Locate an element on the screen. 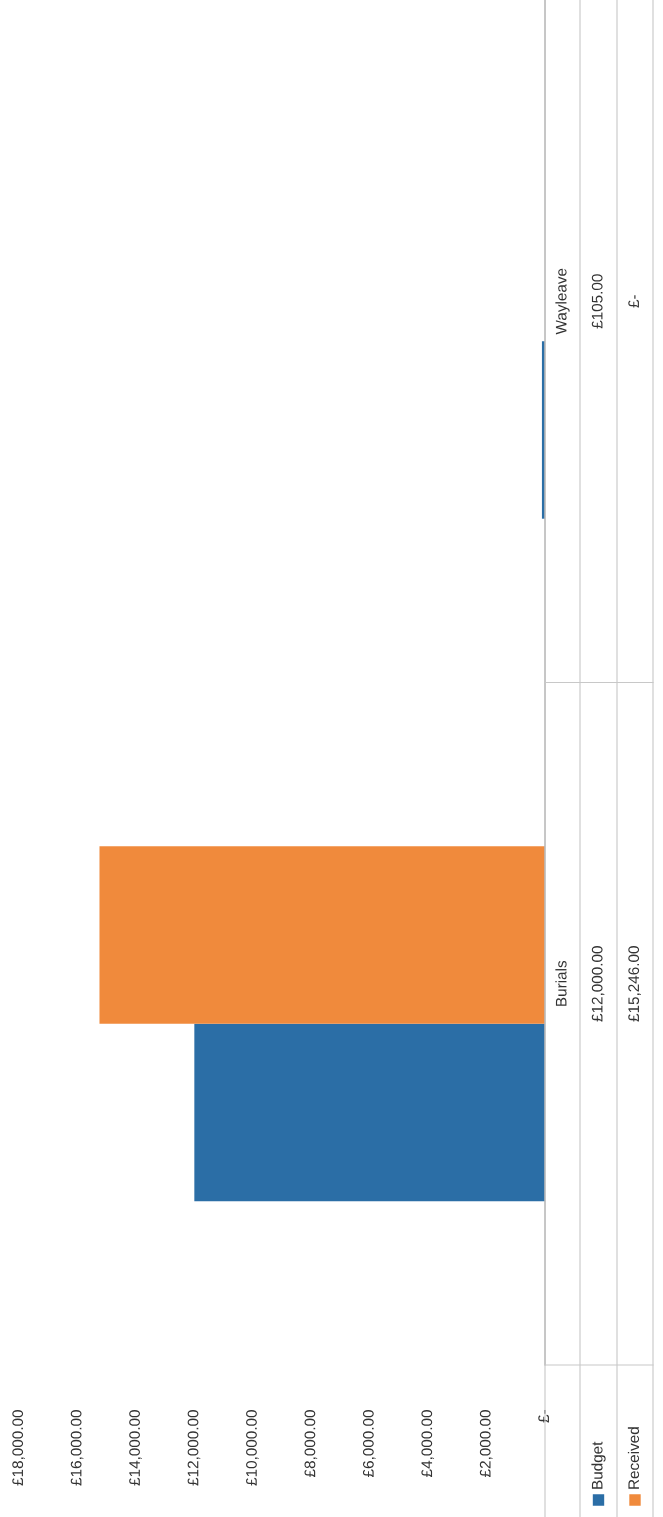 The height and width of the screenshot is (1517, 663). x-tick-label: £6,000.00 is located at coordinates (369, 1443).